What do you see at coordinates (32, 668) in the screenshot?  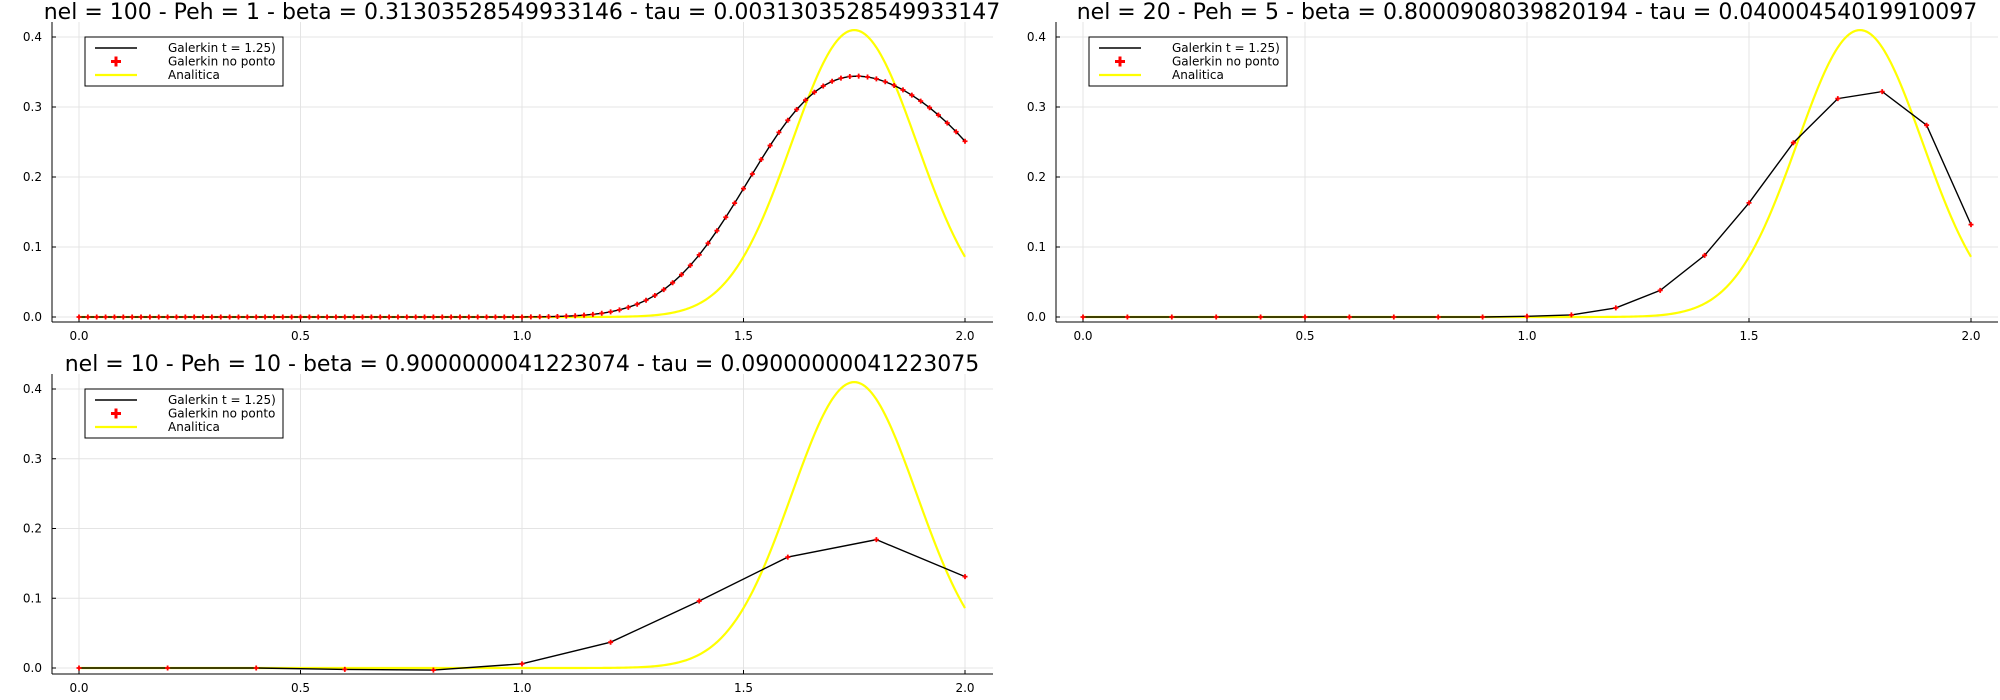 I see `y-tick-label: 0.0` at bounding box center [32, 668].